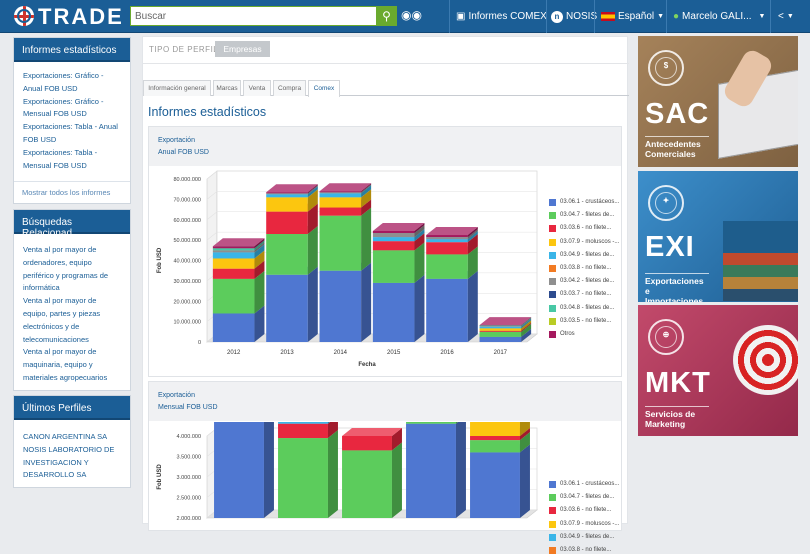  What do you see at coordinates (786, 16) in the screenshot?
I see `share-menu: <▼` at bounding box center [786, 16].